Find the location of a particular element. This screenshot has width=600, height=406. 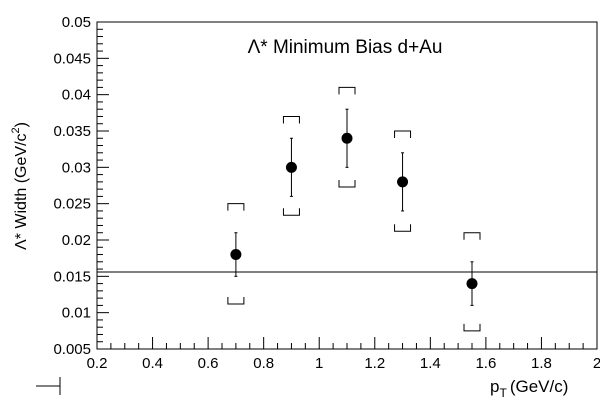

y-tick-label: 0.01 is located at coordinates (76, 313).